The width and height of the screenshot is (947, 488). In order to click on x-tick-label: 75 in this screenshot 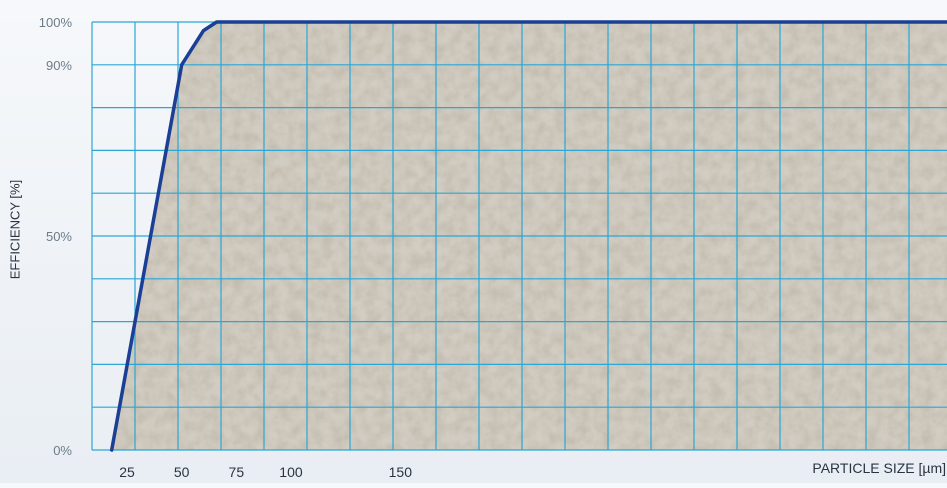, I will do `click(237, 472)`.